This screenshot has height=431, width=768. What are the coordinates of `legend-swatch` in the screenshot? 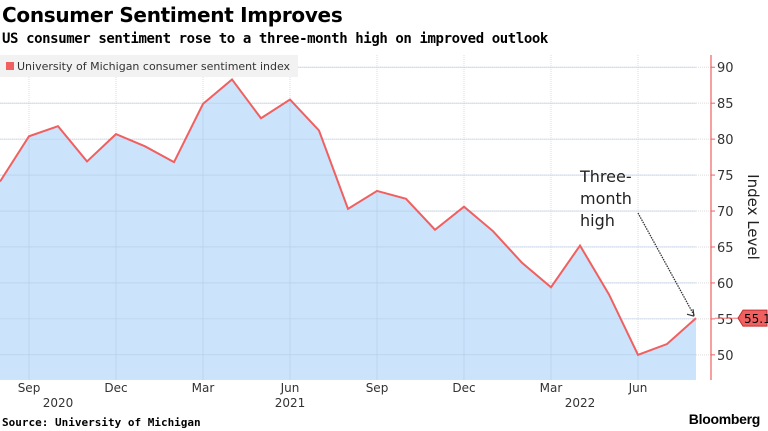 It's located at (10, 66).